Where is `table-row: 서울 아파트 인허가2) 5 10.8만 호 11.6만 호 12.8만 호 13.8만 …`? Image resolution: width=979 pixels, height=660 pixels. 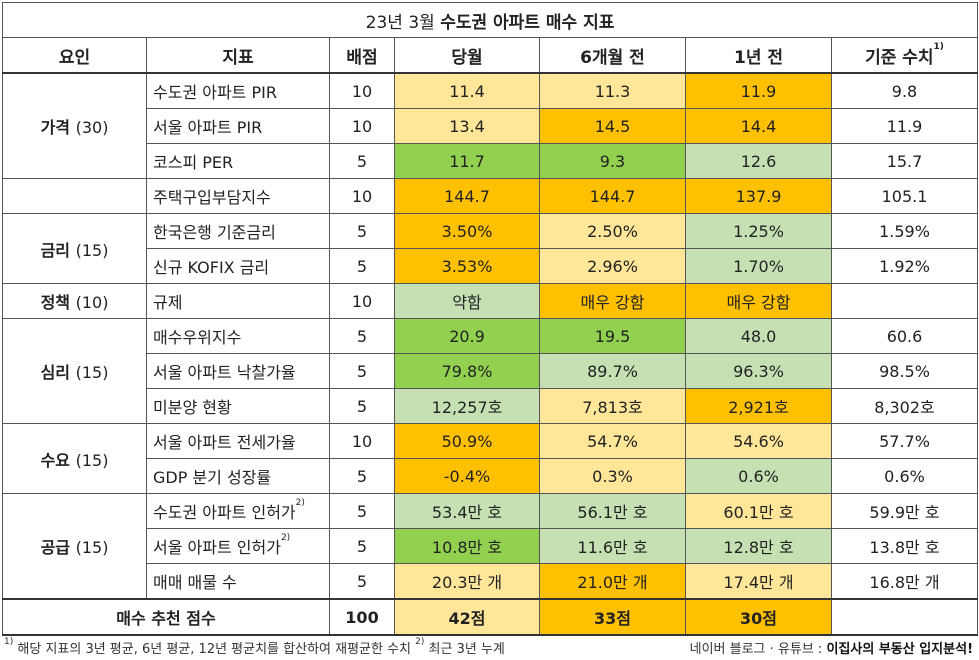 table-row: 서울 아파트 인허가2) 5 10.8만 호 11.6만 호 12.8만 호 13.8만 … is located at coordinates (490, 546).